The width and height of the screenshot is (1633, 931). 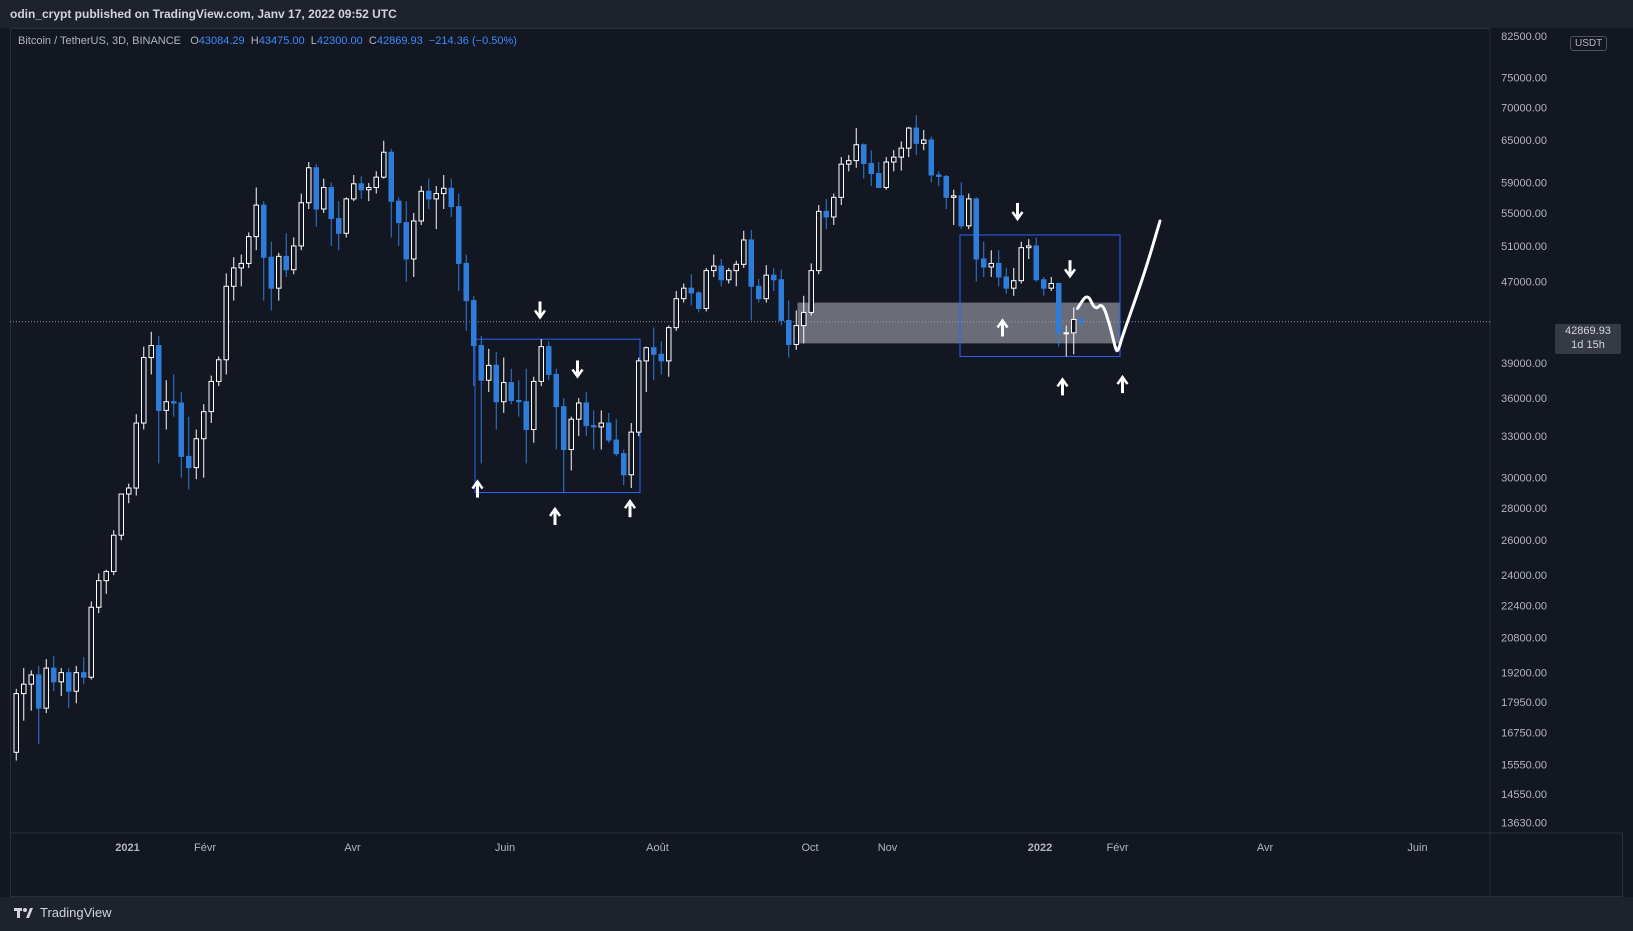 I want to click on range-box, so click(x=1040, y=295).